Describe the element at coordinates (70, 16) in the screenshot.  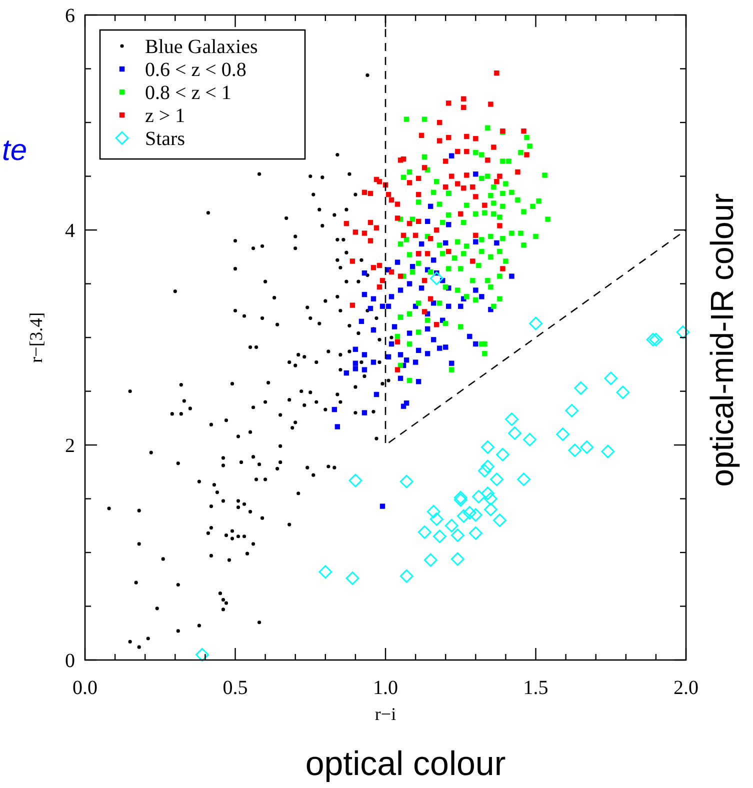
I see `y-tick-label: 6` at that location.